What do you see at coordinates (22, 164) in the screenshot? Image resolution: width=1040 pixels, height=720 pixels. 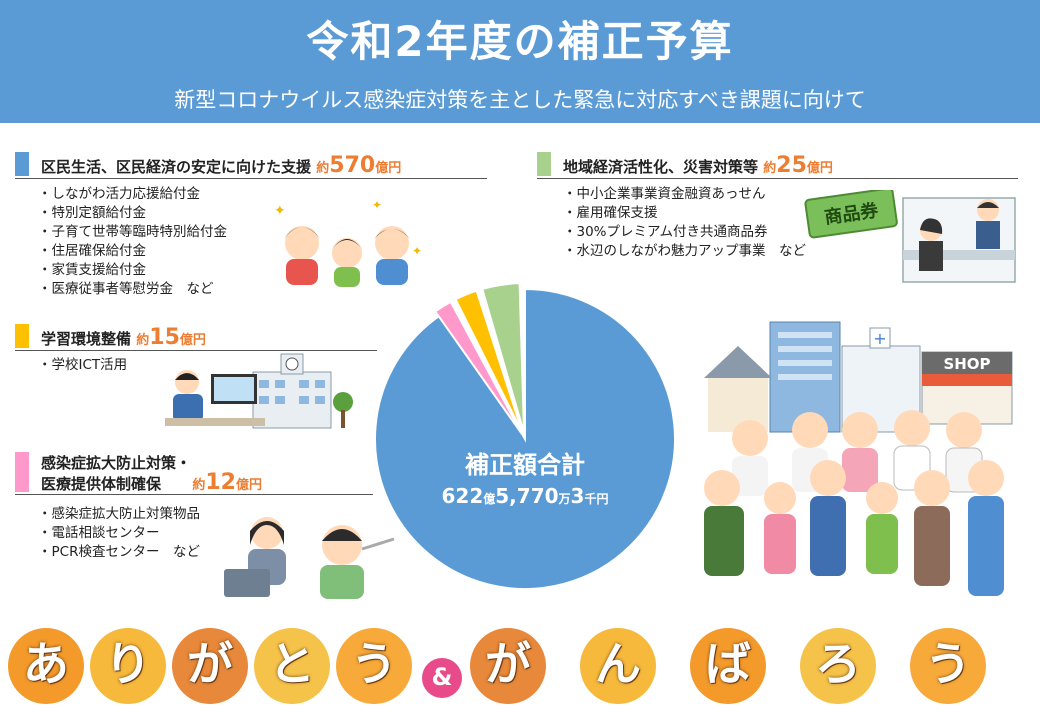 I see `section-livelihood-marker` at bounding box center [22, 164].